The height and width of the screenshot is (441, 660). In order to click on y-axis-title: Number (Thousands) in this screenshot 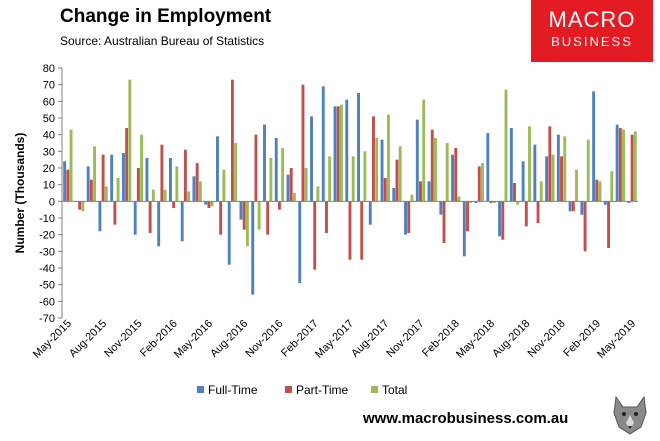, I will do `click(20, 193)`.